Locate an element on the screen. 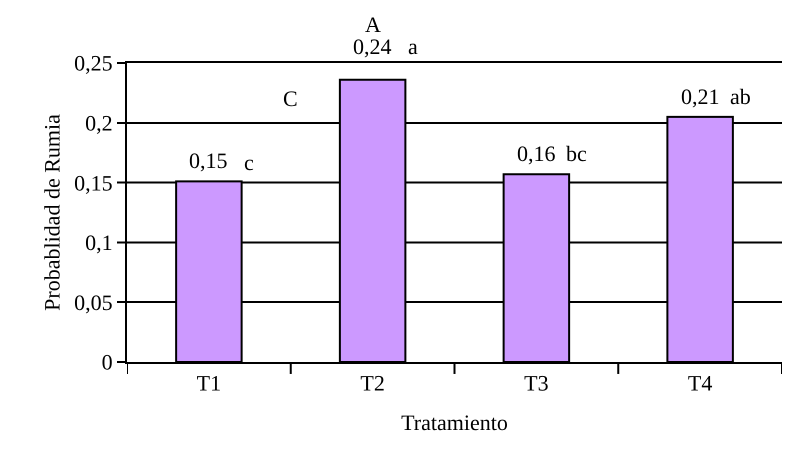  x-axis-title: Tratamiento is located at coordinates (454, 422).